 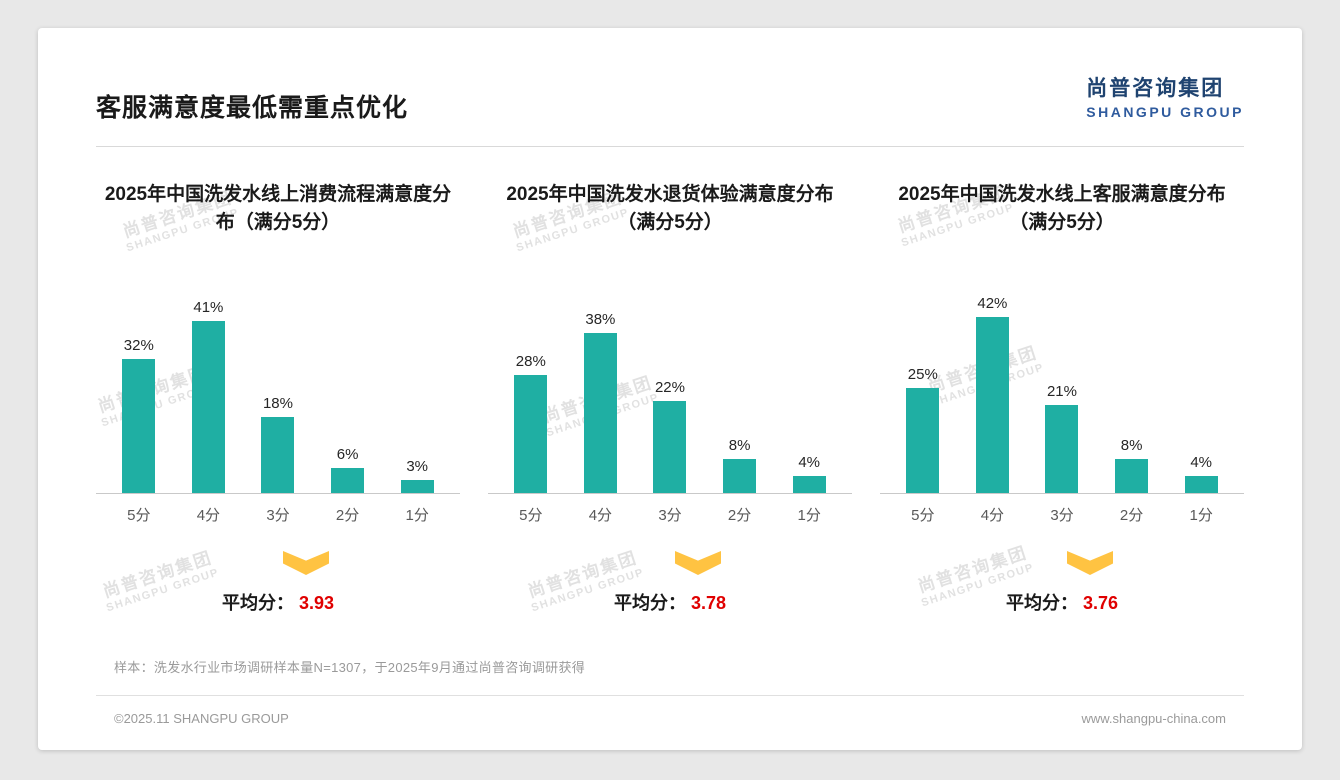 I want to click on average-score: 平均分： 3.78, so click(x=670, y=602).